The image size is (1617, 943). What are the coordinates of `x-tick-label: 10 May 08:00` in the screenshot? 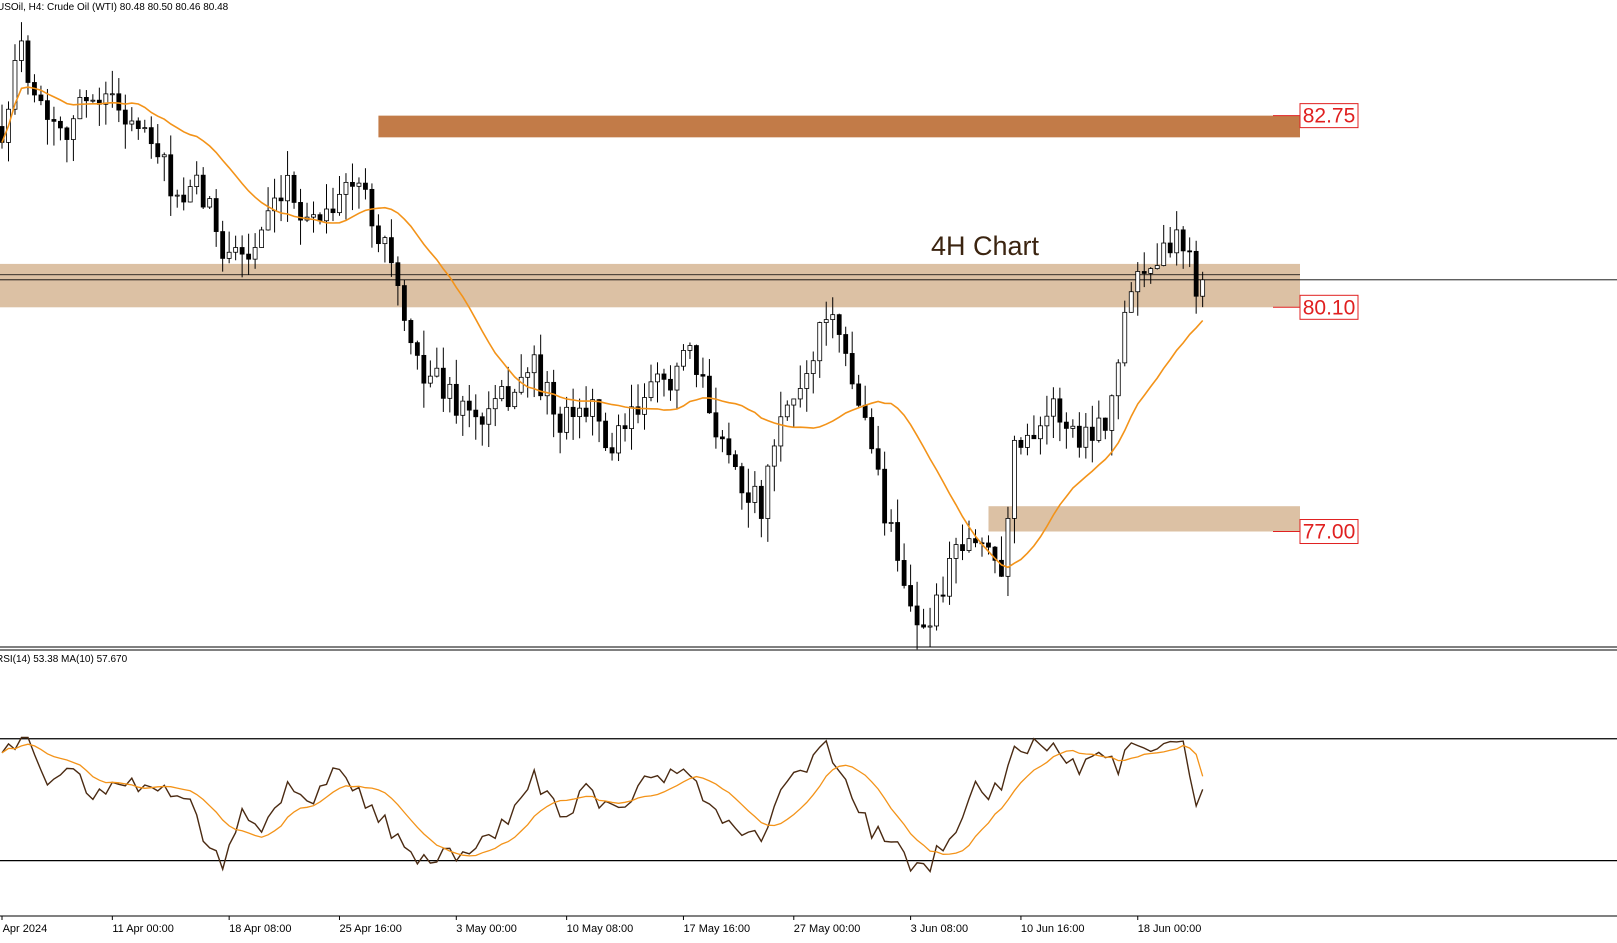 It's located at (600, 929).